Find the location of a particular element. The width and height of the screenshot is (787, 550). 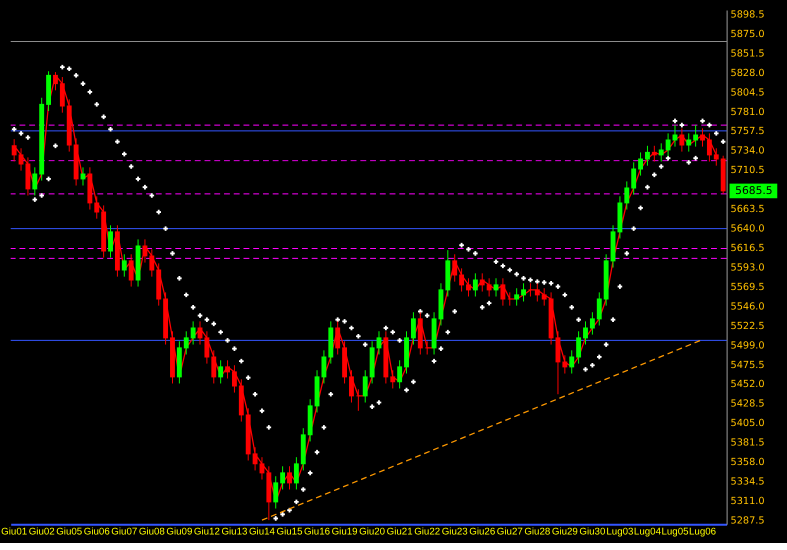

y-tick-label: 5499.0 is located at coordinates (747, 346).